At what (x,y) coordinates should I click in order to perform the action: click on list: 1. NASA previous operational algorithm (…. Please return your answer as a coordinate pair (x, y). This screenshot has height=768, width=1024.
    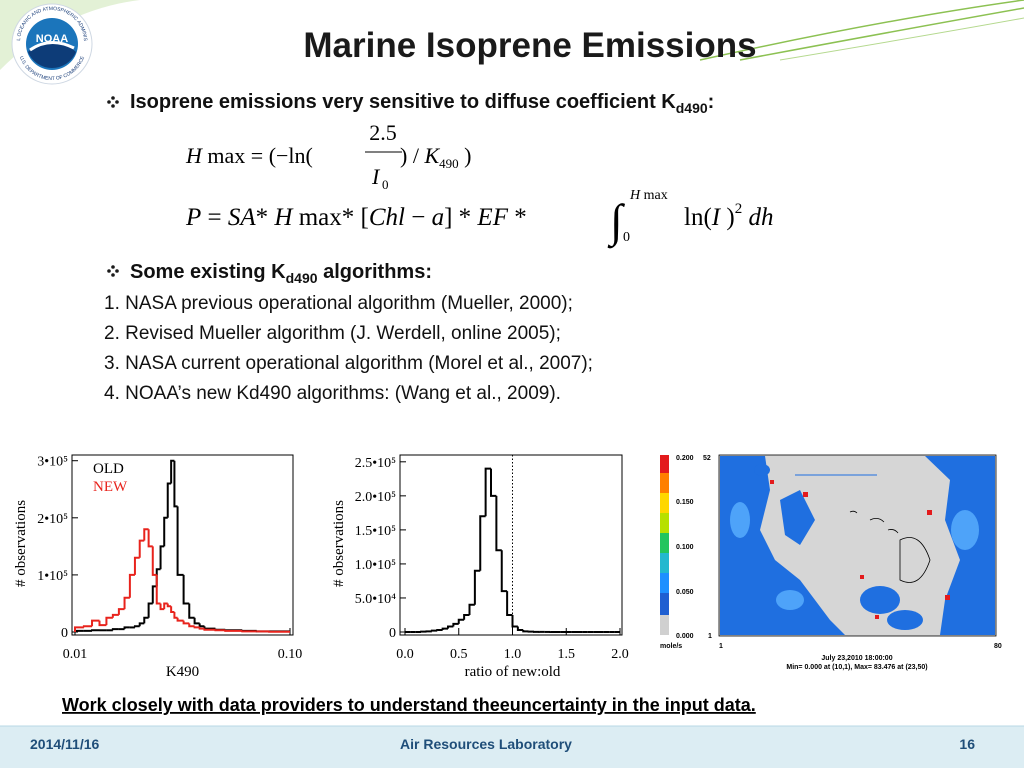
    Looking at the image, I should click on (348, 348).